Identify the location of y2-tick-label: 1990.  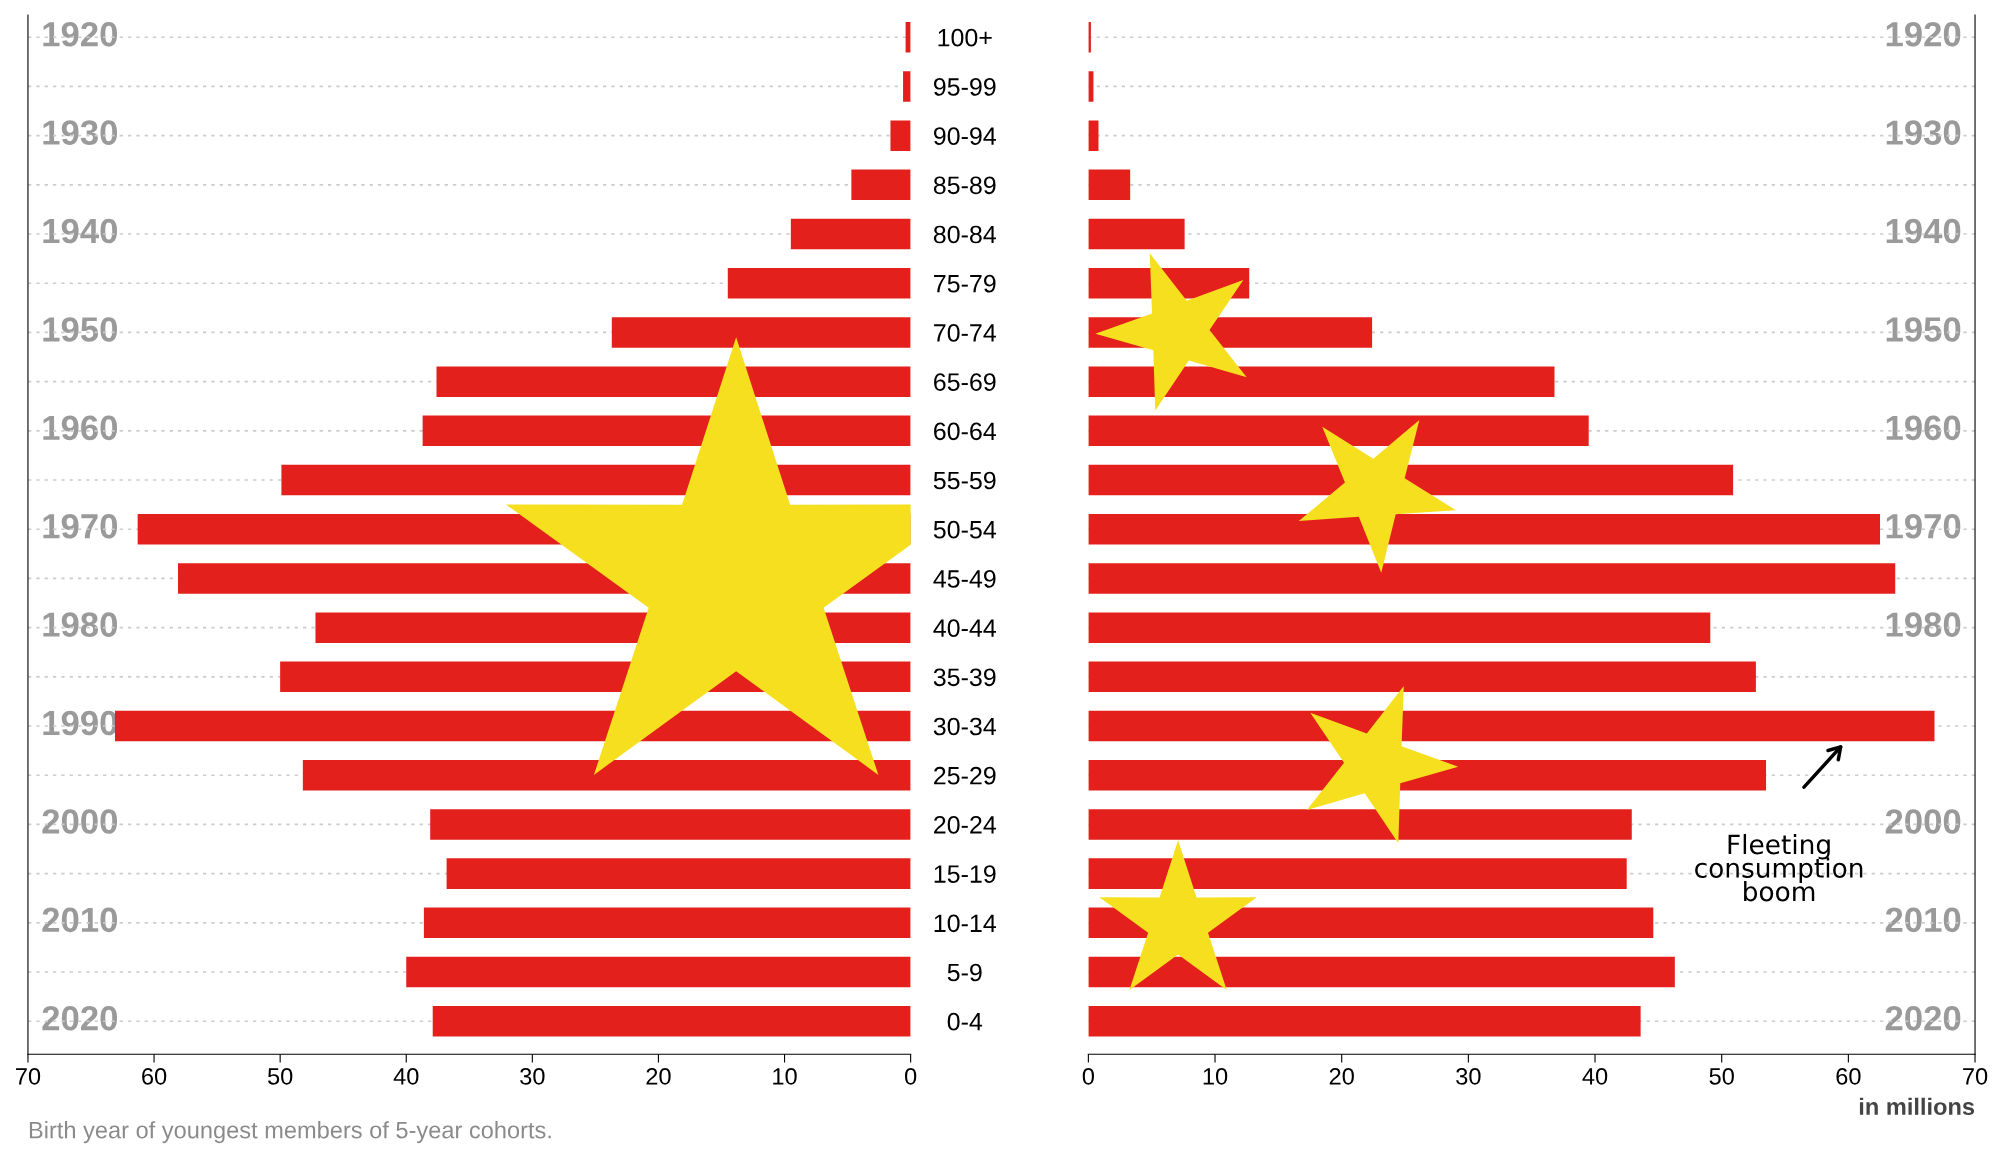
(80, 723).